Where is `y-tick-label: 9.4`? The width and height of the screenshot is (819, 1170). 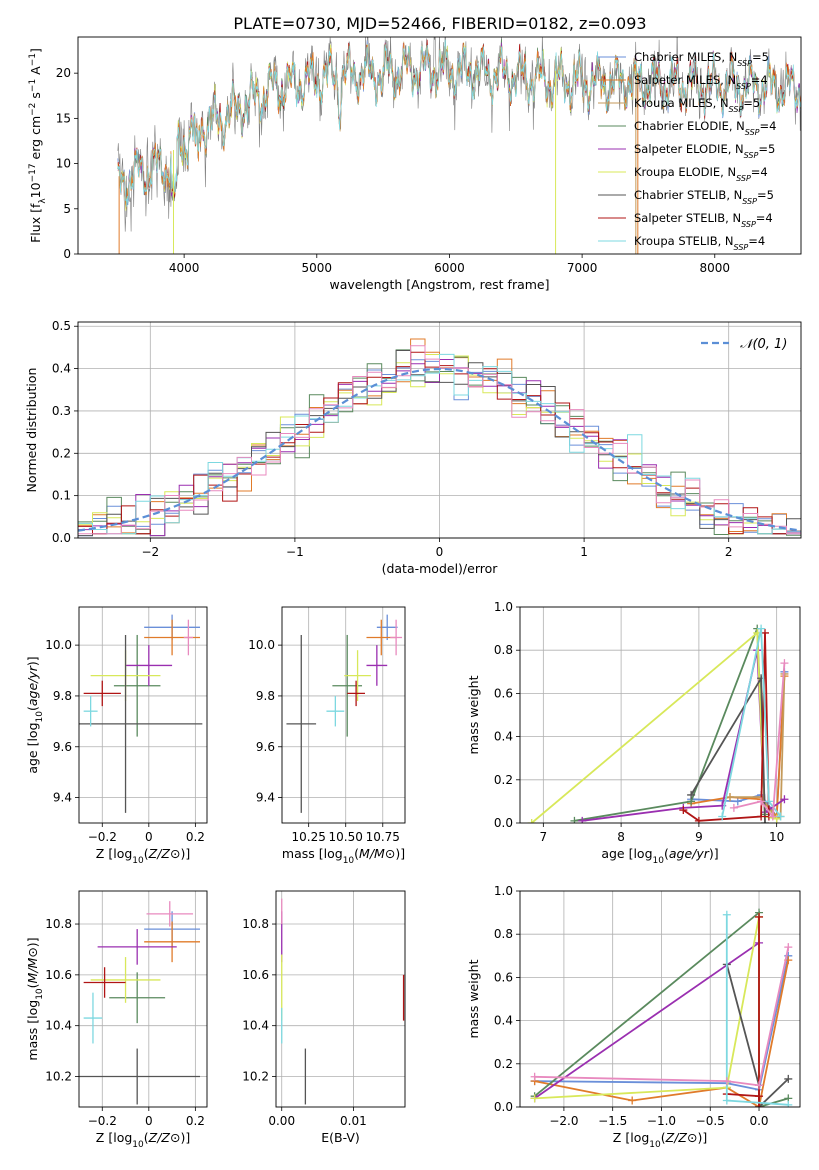
y-tick-label: 9.4 is located at coordinates (265, 798).